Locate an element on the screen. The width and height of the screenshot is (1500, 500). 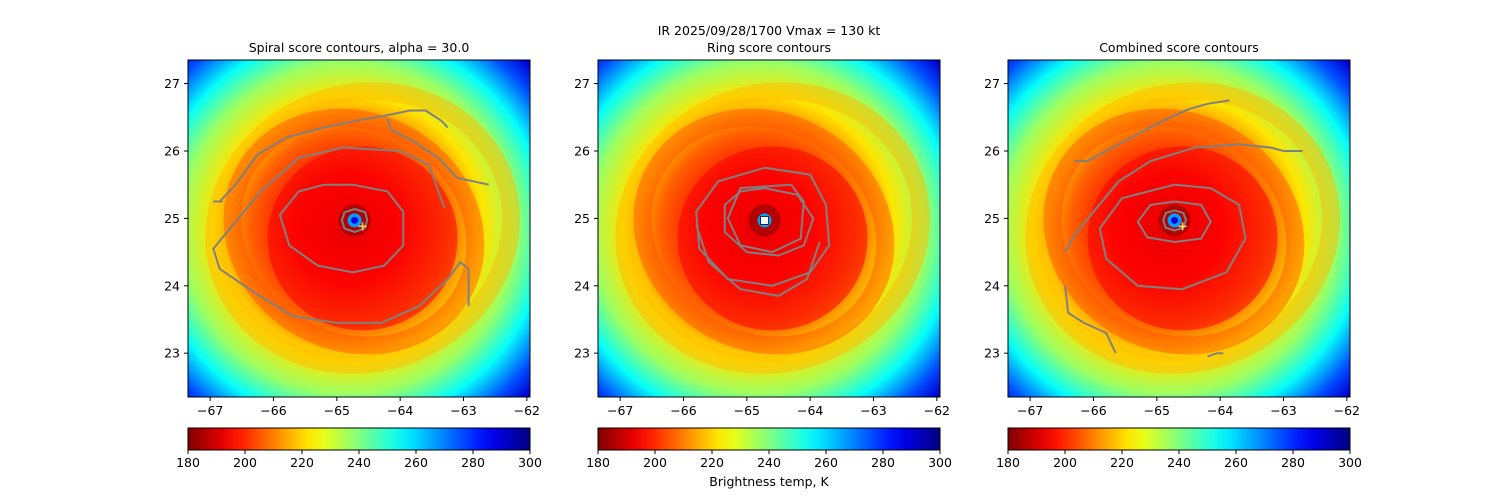
panel-title: Spiral score contours, alpha = 30.0 is located at coordinates (359, 47).